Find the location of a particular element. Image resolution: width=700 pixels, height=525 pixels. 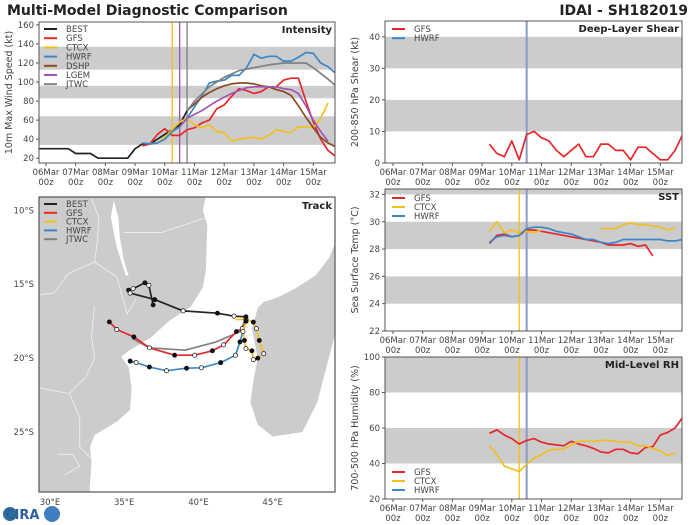

legend-label-lgem: LGEM is located at coordinates (78, 76).